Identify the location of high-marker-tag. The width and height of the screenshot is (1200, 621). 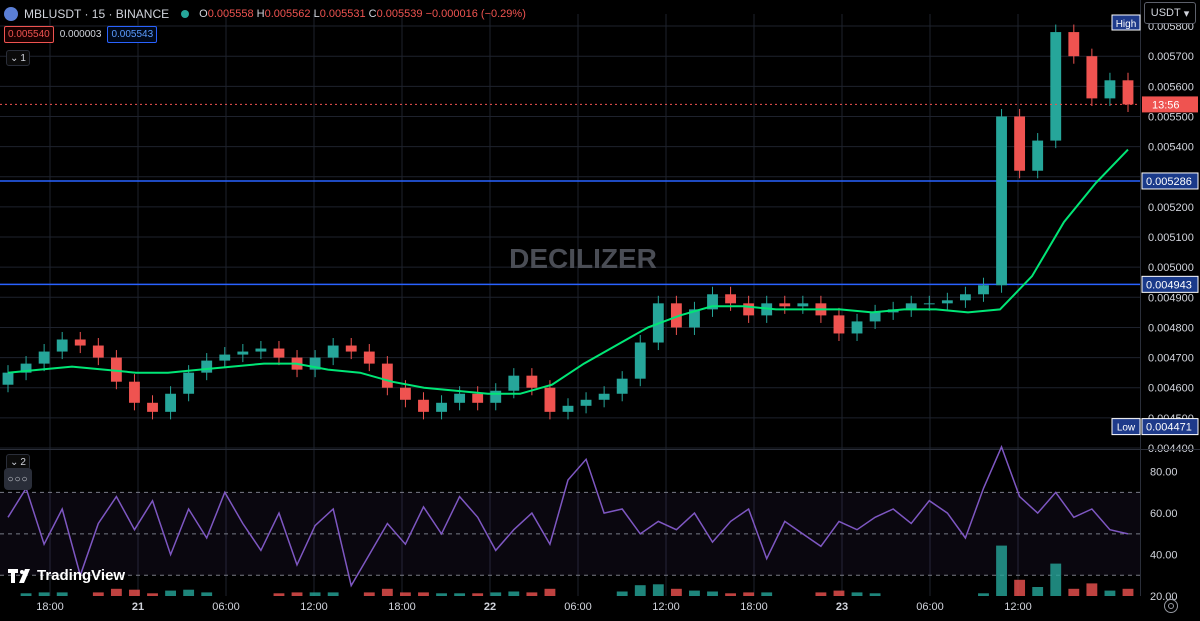
(1126, 22).